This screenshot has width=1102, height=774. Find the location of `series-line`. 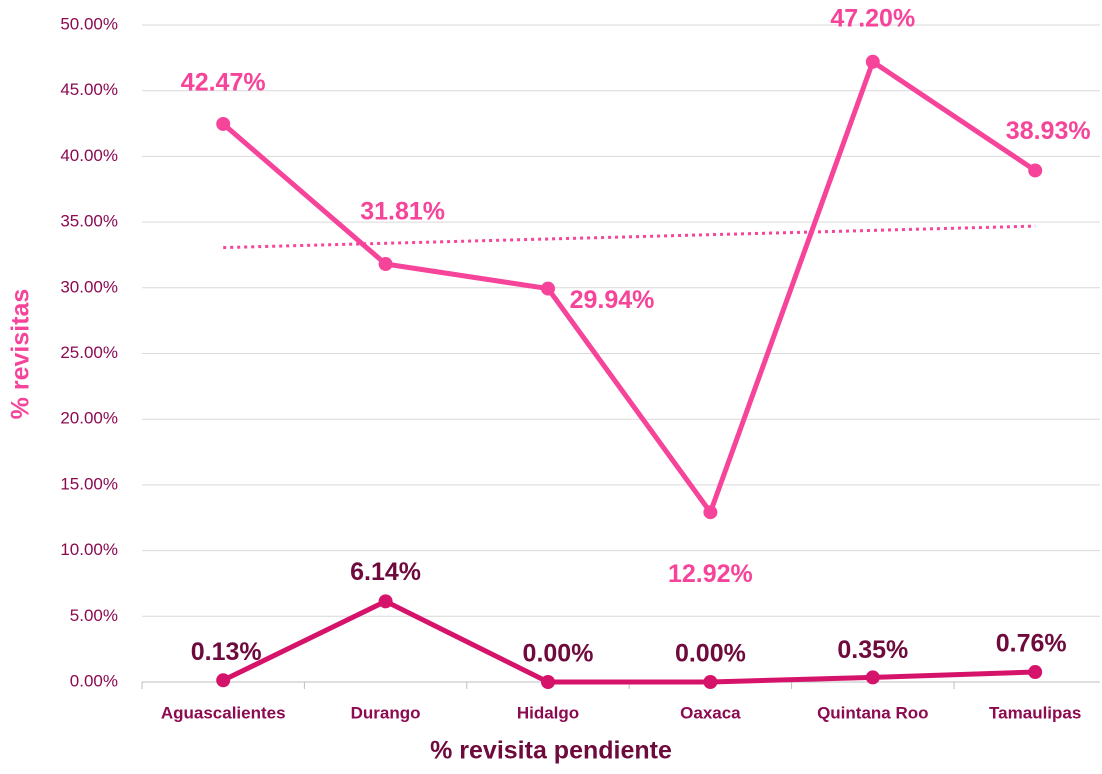

series-line is located at coordinates (629, 641).